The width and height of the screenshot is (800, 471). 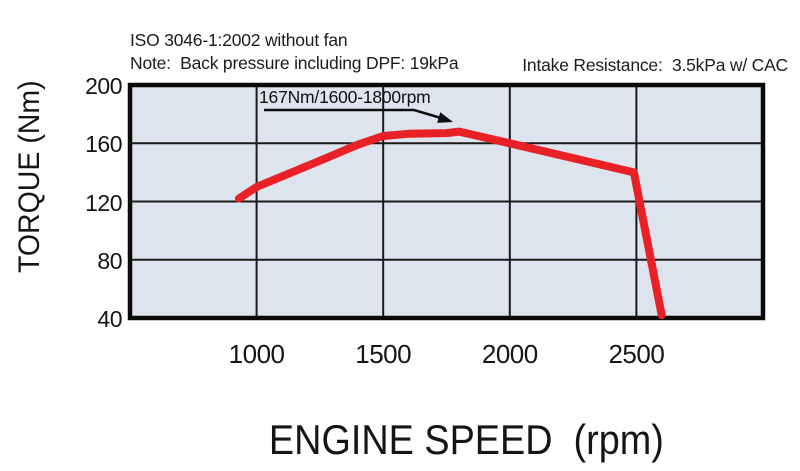 I want to click on y-tick-label: 80, so click(x=109, y=260).